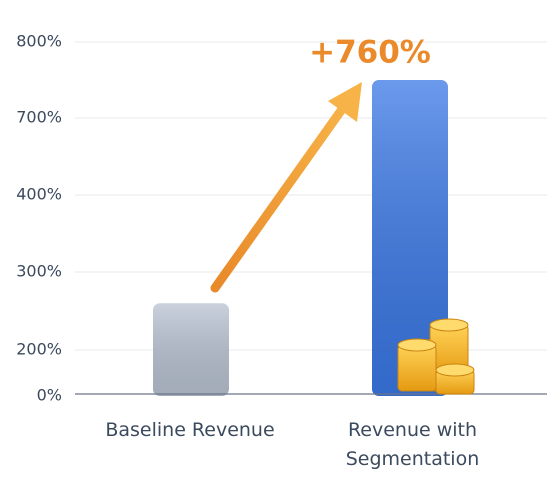 The height and width of the screenshot is (497, 547). Describe the element at coordinates (49, 395) in the screenshot. I see `y-tick-label: 0%` at that location.